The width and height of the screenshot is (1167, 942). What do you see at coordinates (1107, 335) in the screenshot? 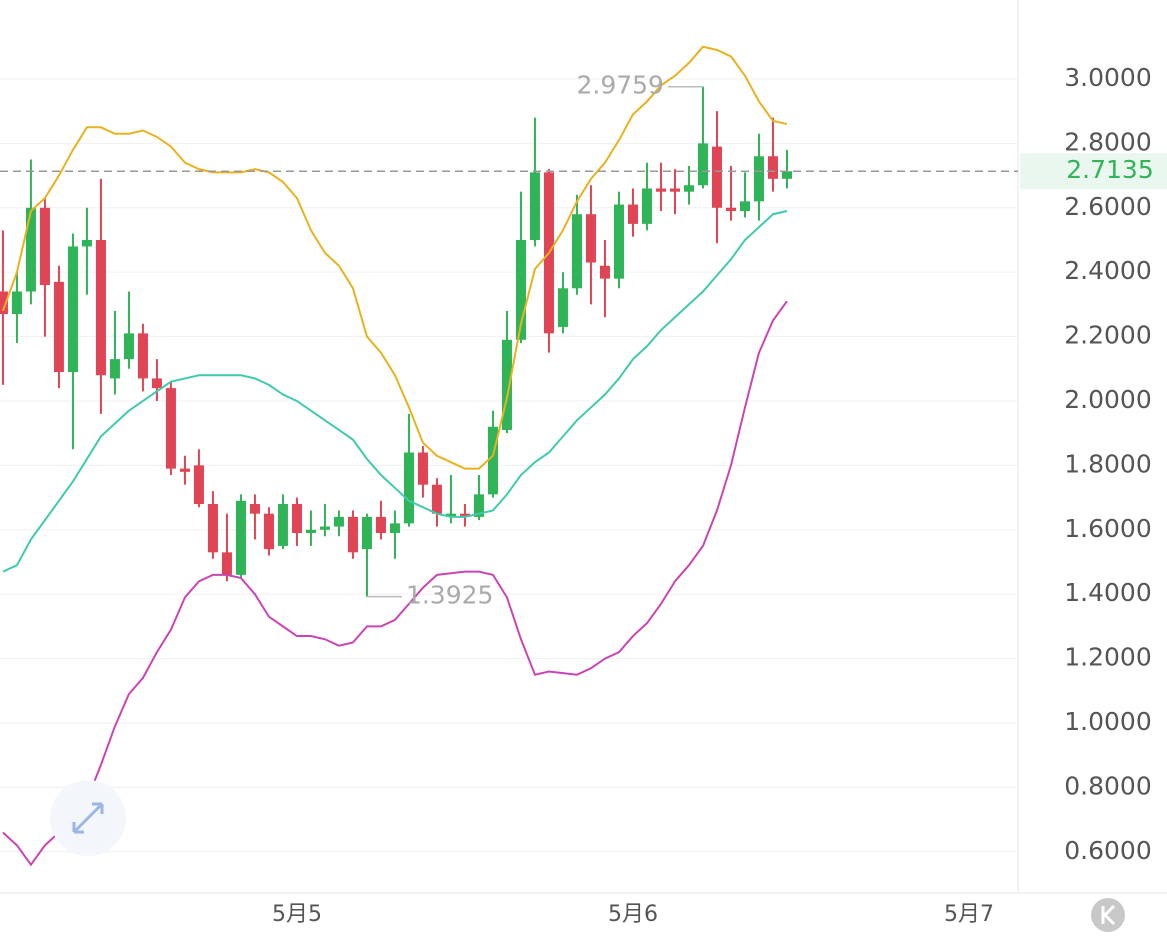
I see `y-tick-label: 2.2000` at bounding box center [1107, 335].